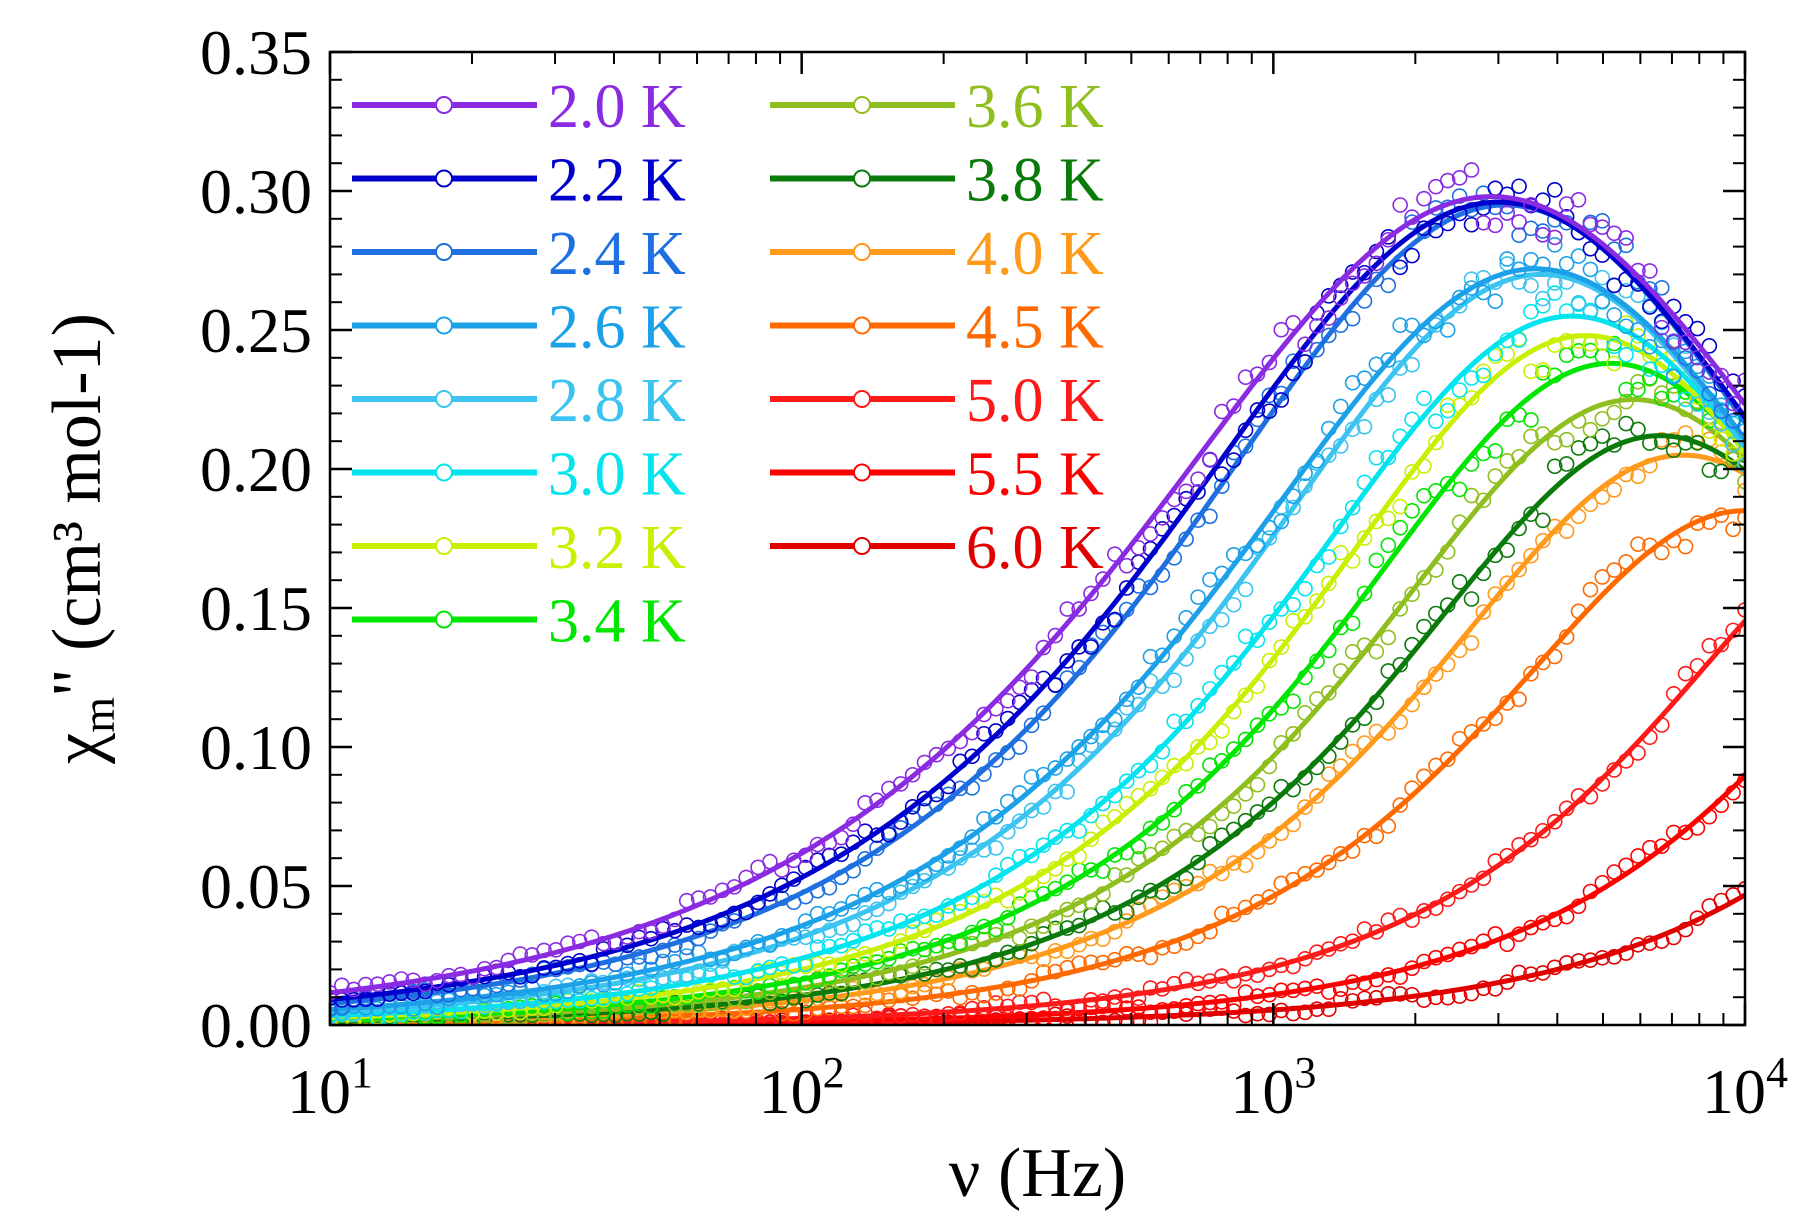 This screenshot has width=1815, height=1221. I want to click on legend-label: 2.8 K, so click(617, 401).